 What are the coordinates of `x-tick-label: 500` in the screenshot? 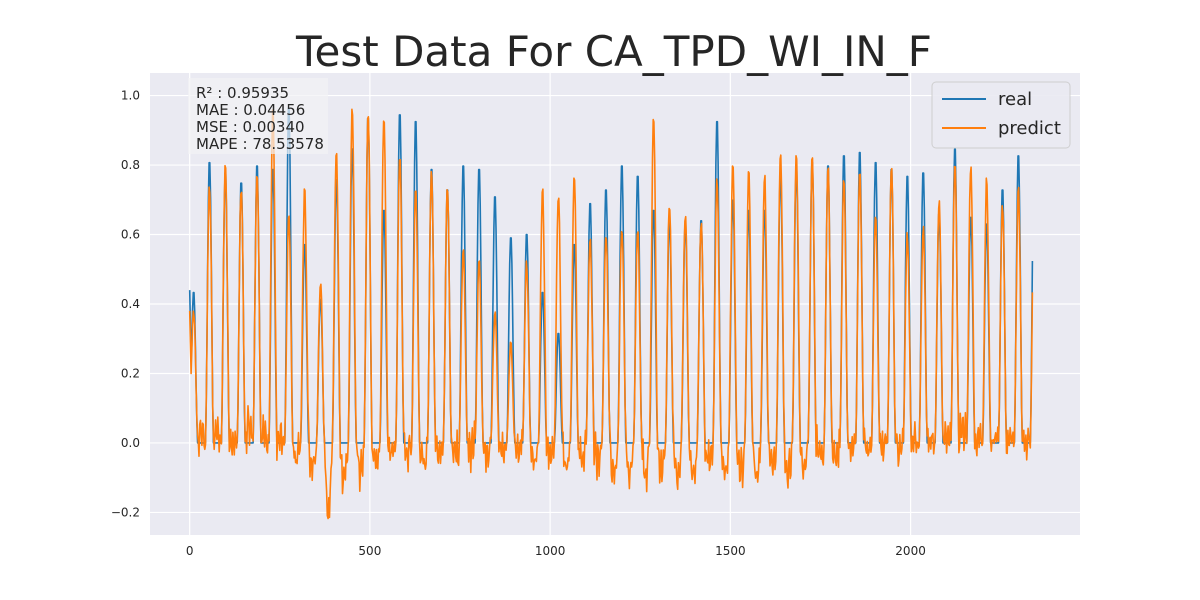 It's located at (369, 551).